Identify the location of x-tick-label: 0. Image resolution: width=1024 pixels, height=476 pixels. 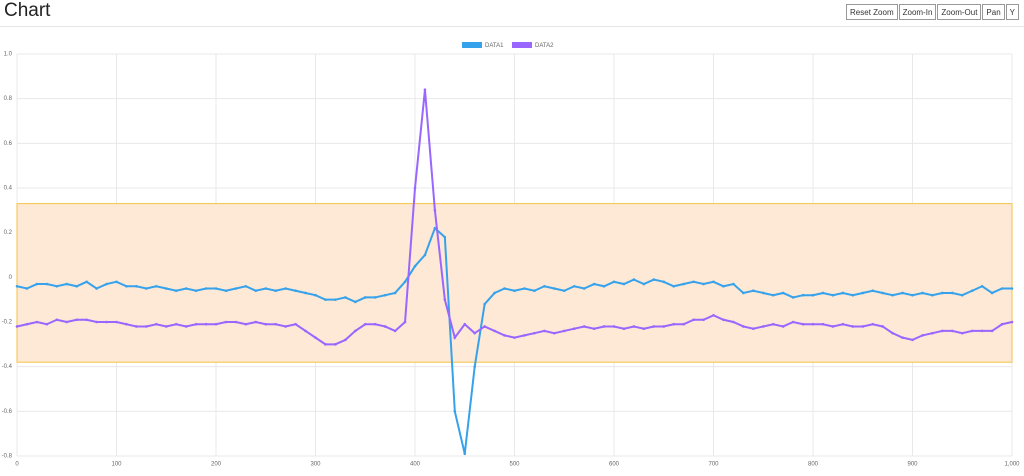
(17, 465).